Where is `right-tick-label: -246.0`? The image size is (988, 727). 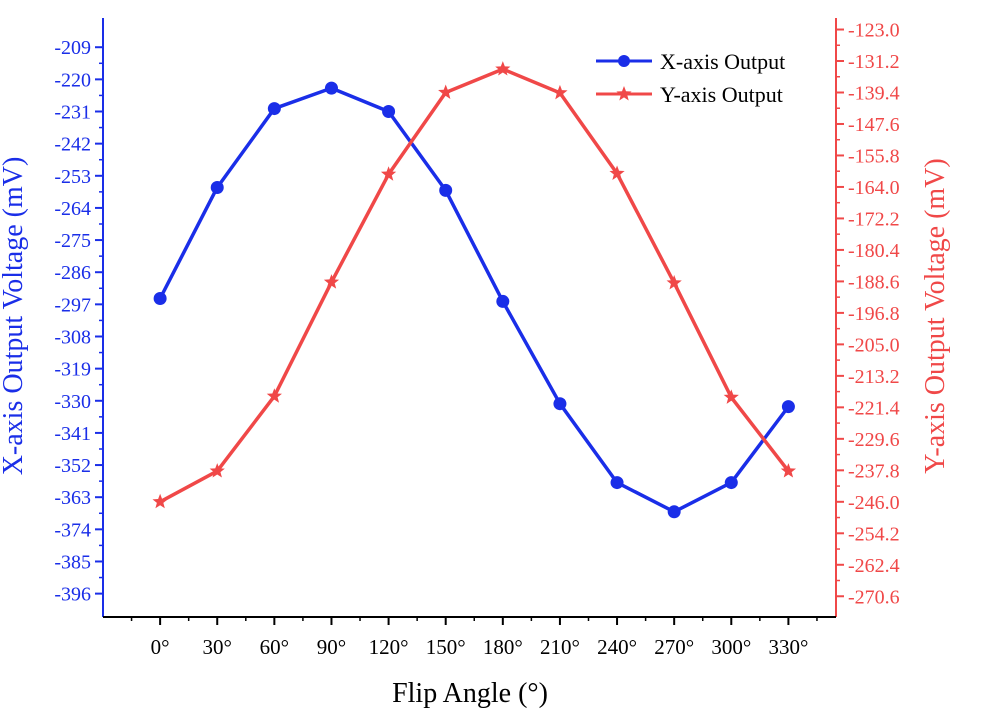
right-tick-label: -246.0 is located at coordinates (874, 503).